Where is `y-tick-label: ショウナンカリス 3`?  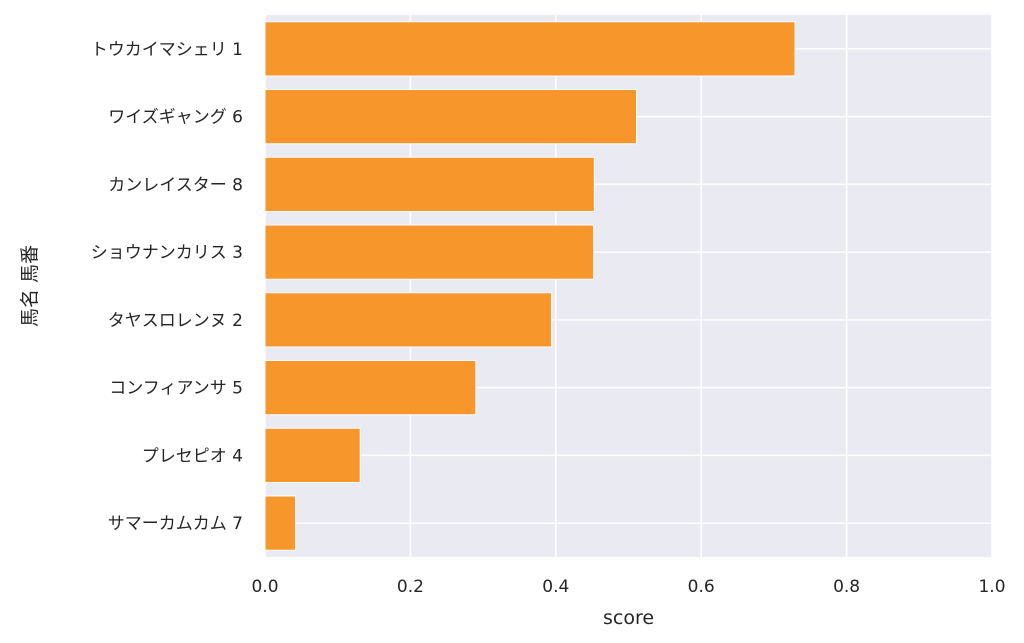 y-tick-label: ショウナンカリス 3 is located at coordinates (167, 253).